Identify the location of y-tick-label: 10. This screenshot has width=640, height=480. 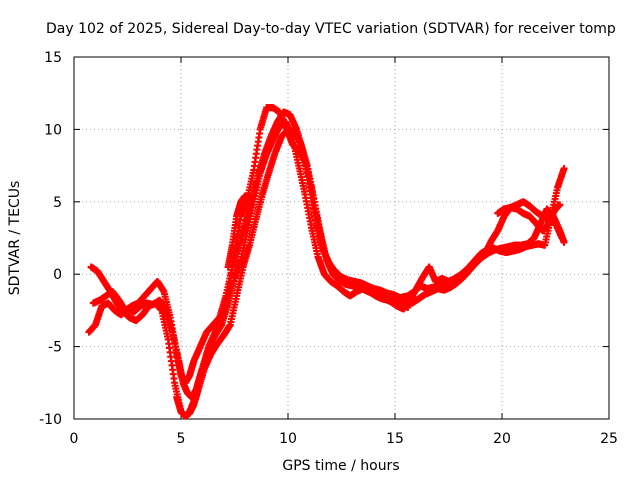
(53, 130).